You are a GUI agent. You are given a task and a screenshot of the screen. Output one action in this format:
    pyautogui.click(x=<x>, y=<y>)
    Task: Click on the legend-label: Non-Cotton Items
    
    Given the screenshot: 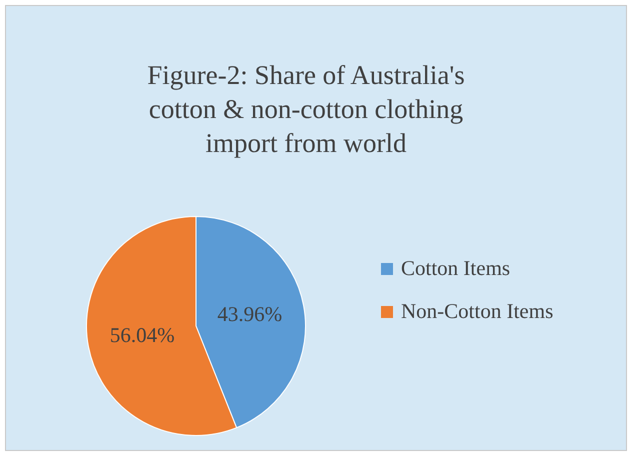 What is the action you would take?
    pyautogui.click(x=477, y=311)
    